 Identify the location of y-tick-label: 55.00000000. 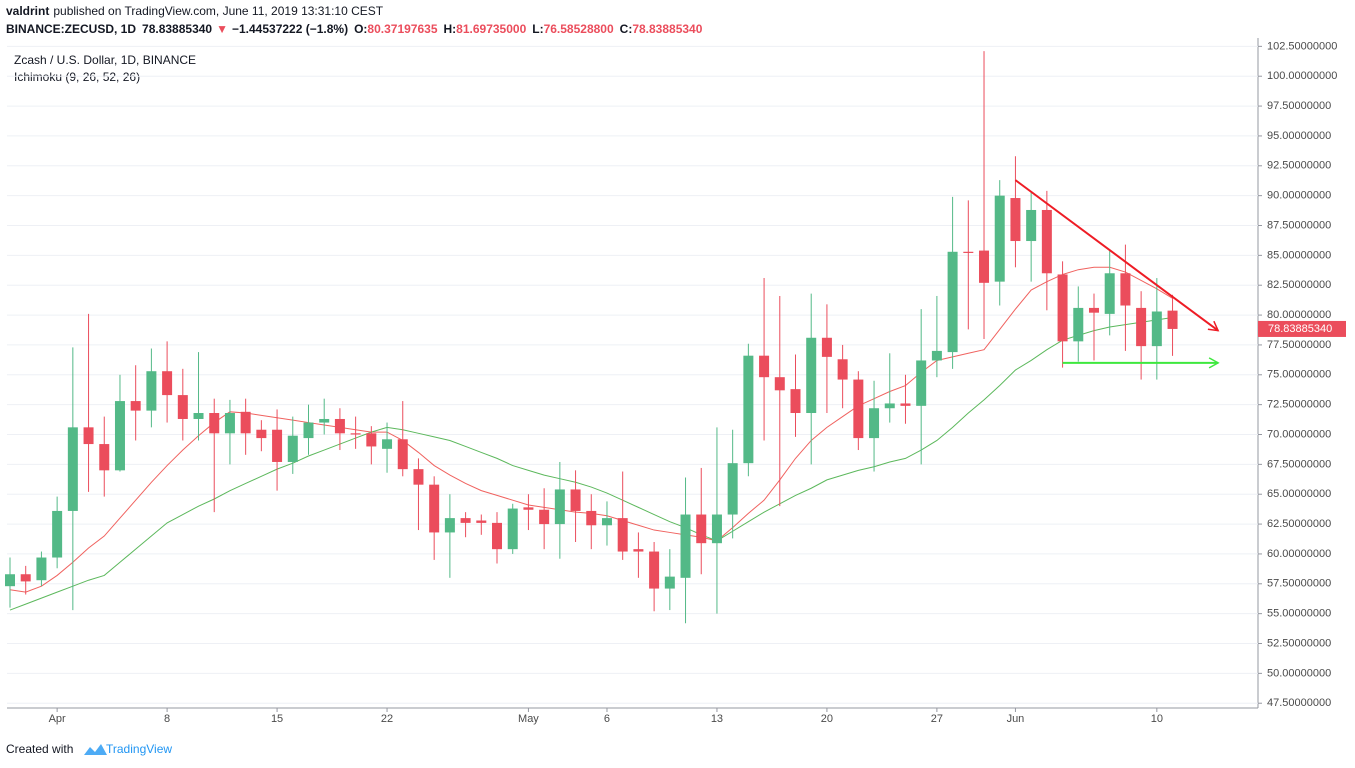
(1299, 614).